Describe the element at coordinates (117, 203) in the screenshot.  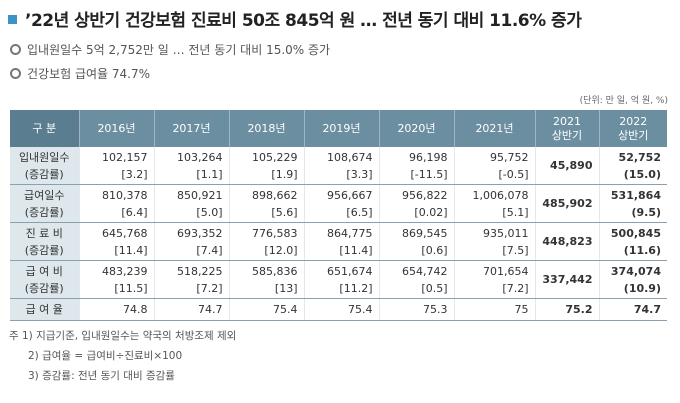
I see `table-cell: 810,378 [6.4]` at that location.